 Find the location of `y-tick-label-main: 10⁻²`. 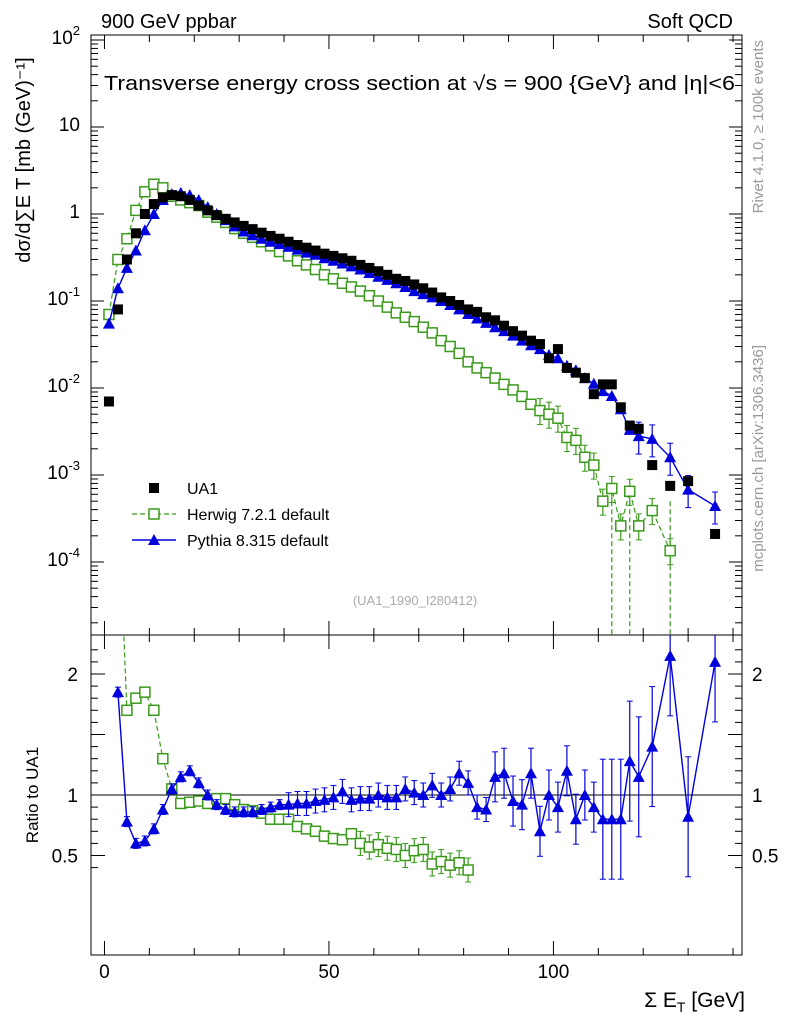

y-tick-label-main: 10⁻² is located at coordinates (63, 384).